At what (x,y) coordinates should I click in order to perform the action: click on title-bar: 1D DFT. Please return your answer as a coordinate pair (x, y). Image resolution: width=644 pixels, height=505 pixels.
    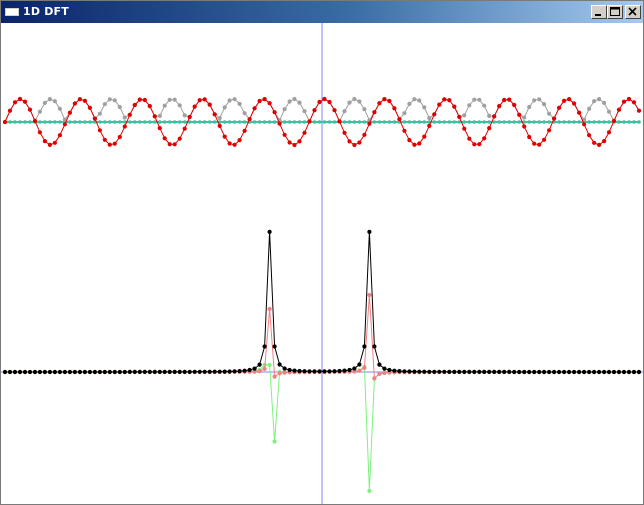
    Looking at the image, I should click on (322, 12).